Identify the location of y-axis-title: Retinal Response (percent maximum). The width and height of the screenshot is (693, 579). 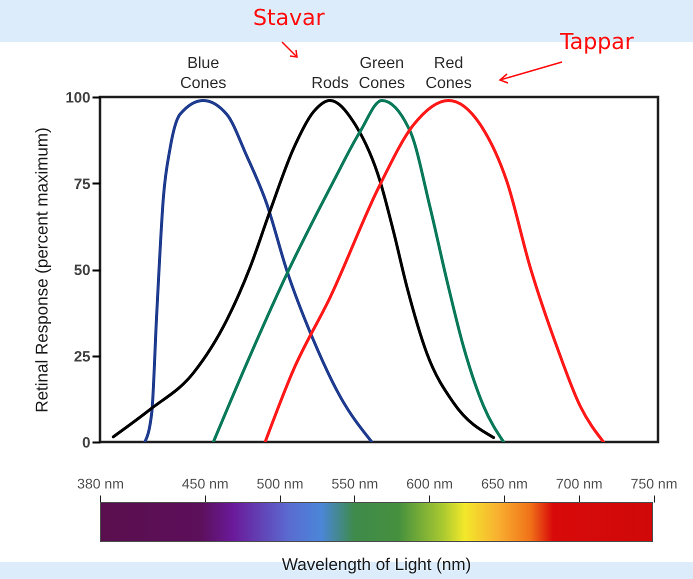
(42, 270).